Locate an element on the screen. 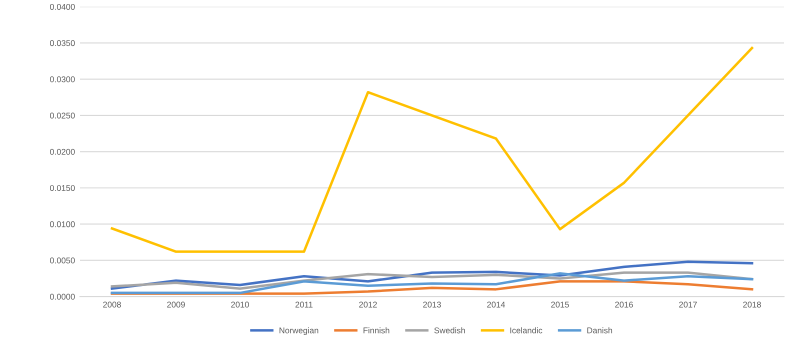 The image size is (800, 337). x-tick-label: 2009 is located at coordinates (176, 305).